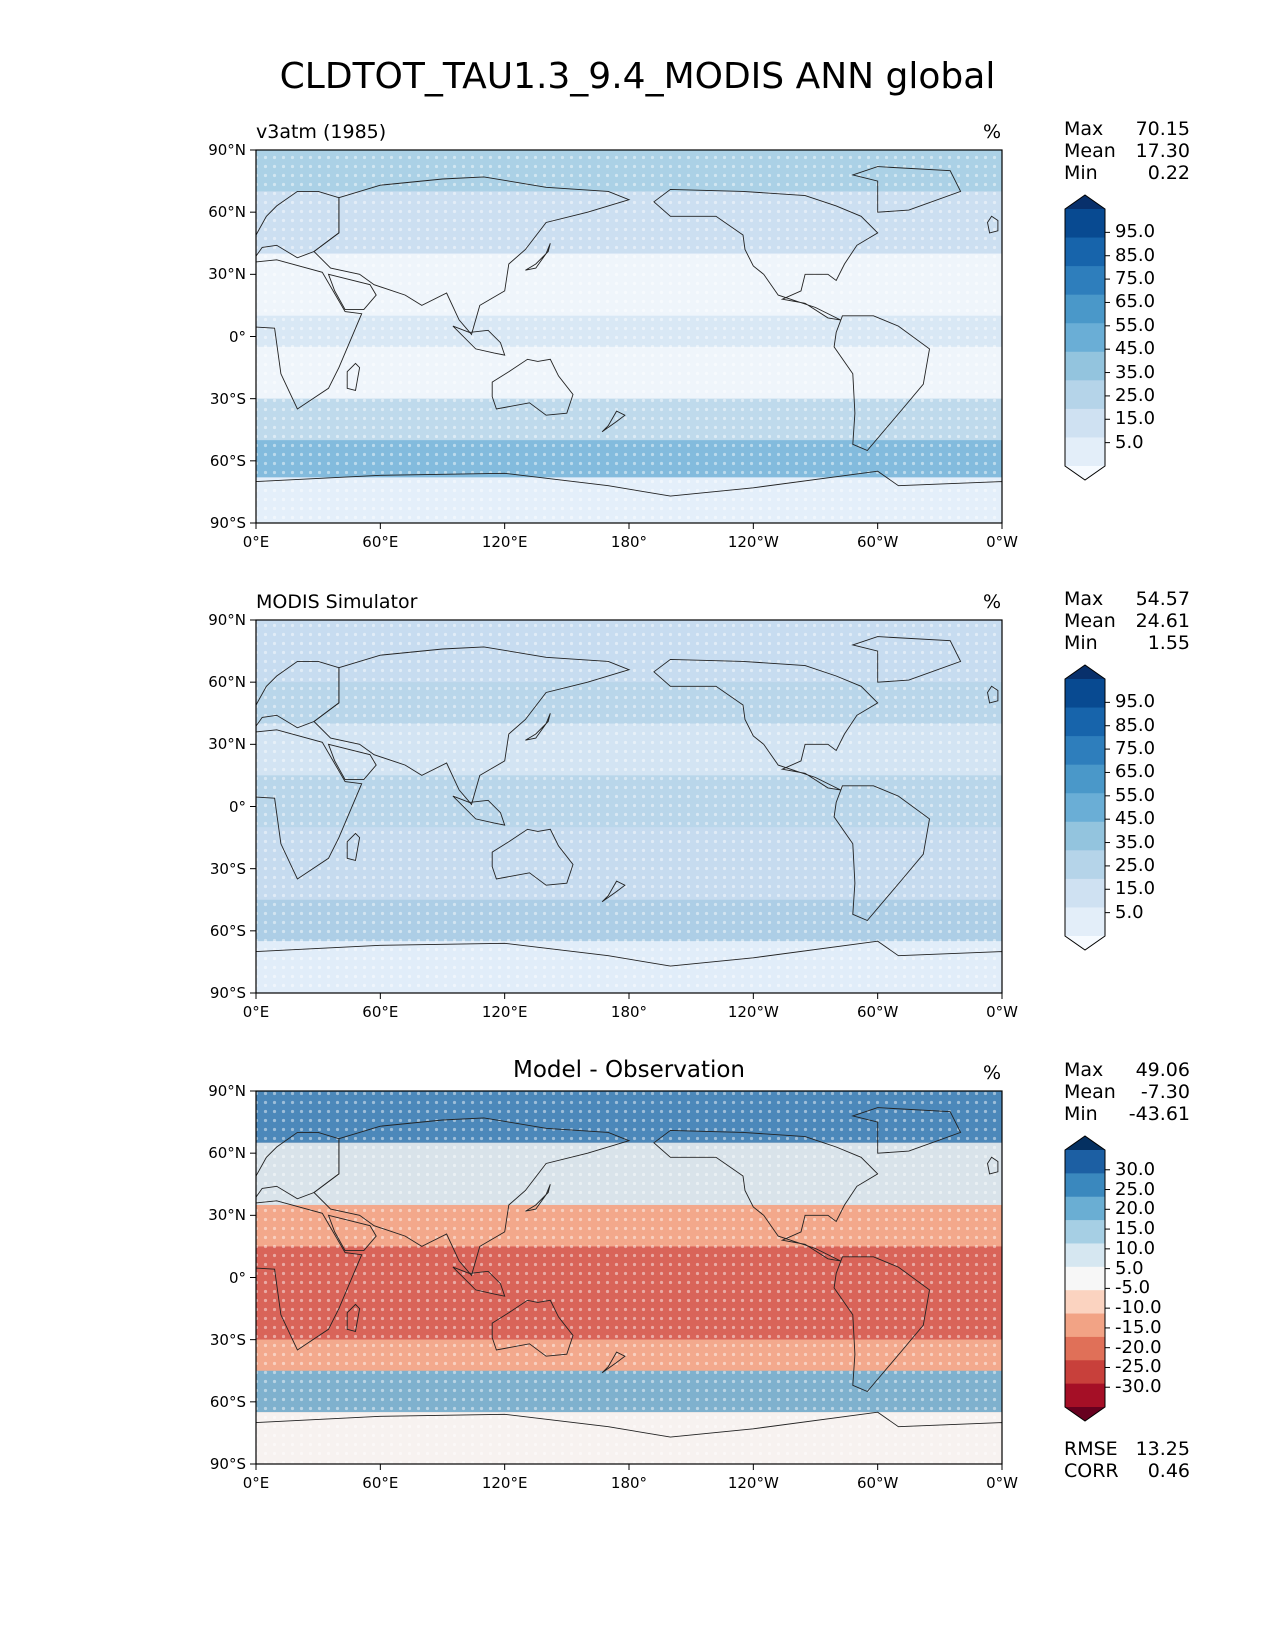 The width and height of the screenshot is (1275, 1650). What do you see at coordinates (1091, 1471) in the screenshot?
I see `metric-label: CORR` at bounding box center [1091, 1471].